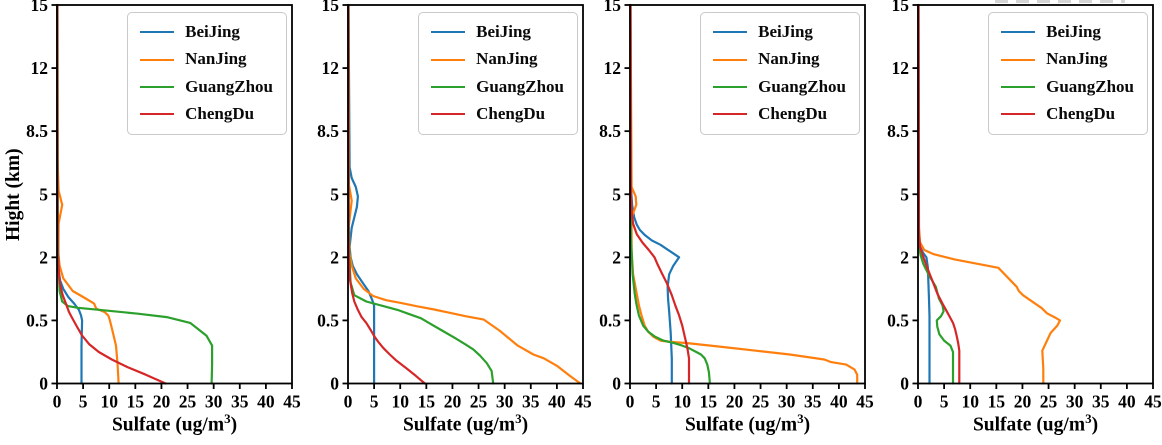 This screenshot has width=1162, height=445. Describe the element at coordinates (944, 402) in the screenshot. I see `x-tick-label: 5` at that location.